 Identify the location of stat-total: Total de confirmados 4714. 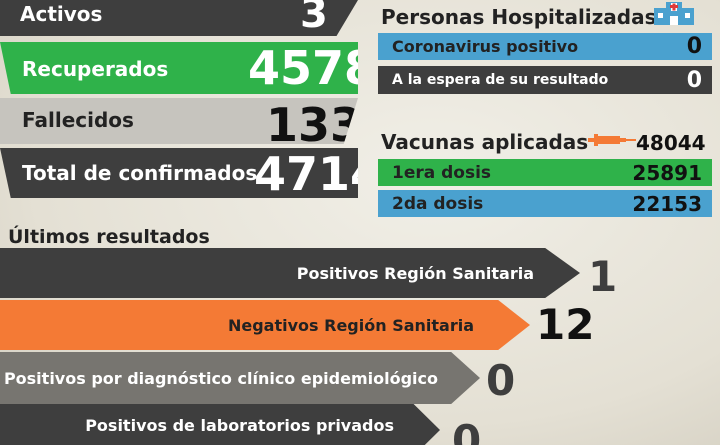
(179, 173).